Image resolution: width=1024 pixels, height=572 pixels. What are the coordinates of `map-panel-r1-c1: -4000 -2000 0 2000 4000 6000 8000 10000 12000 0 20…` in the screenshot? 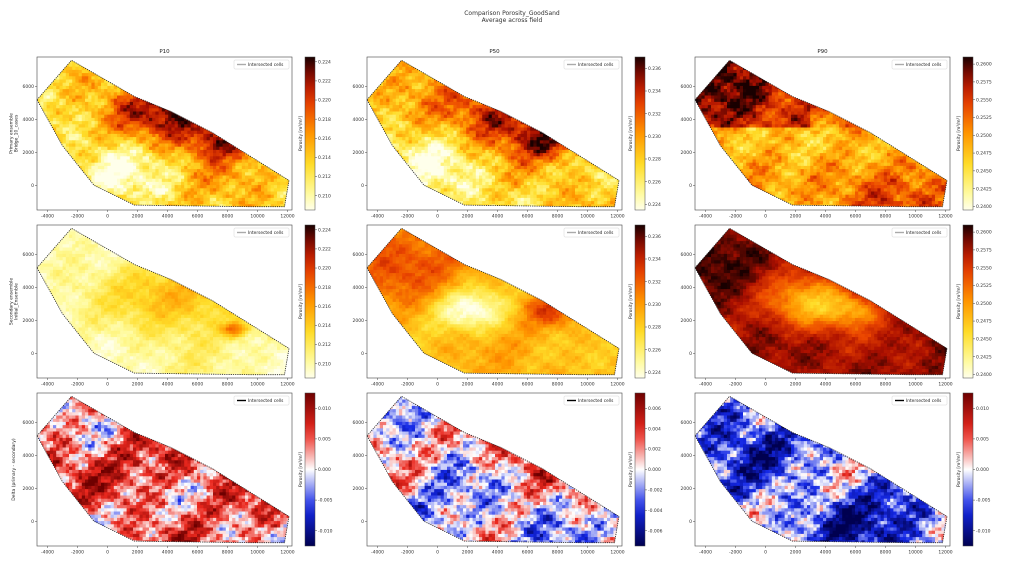 It's located at (507, 306).